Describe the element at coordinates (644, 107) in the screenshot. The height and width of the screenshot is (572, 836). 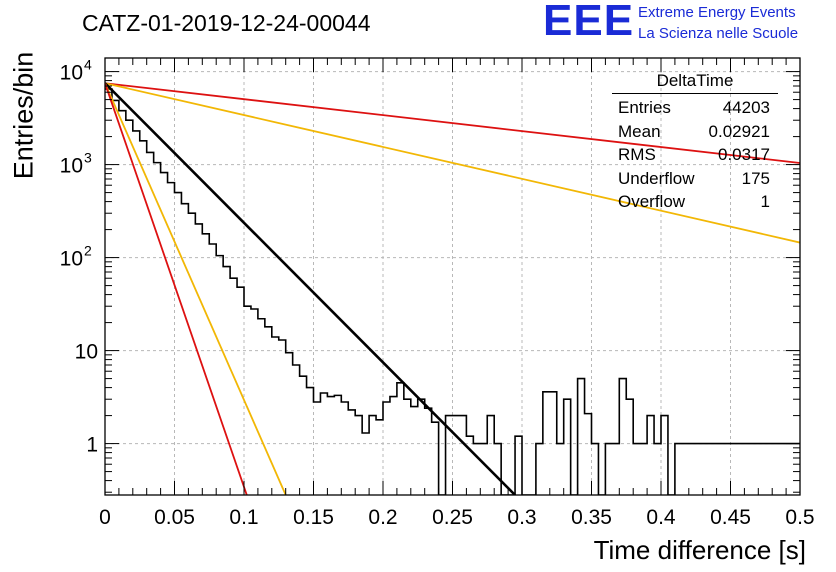
I see `stats-label: Entries` at that location.